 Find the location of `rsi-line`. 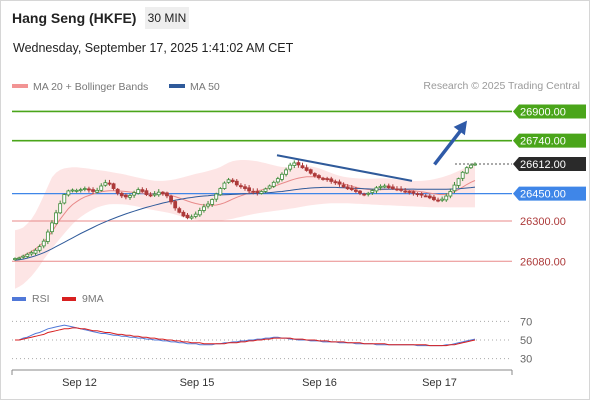

rsi-line is located at coordinates (245, 335).